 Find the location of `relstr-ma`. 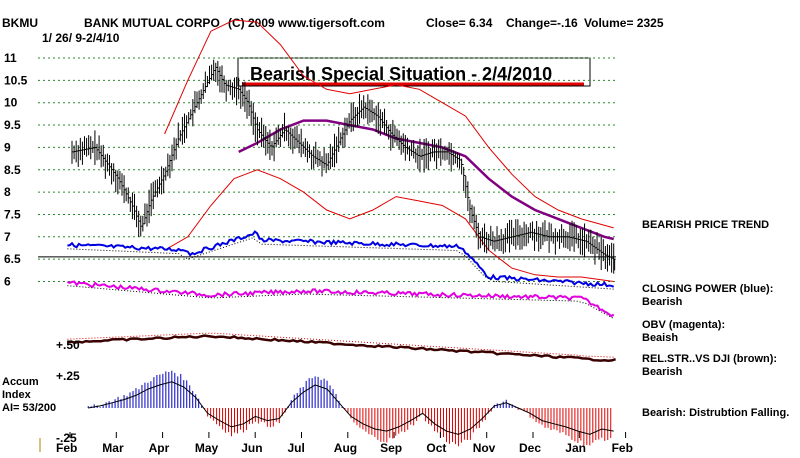

relstr-ma is located at coordinates (340, 345).